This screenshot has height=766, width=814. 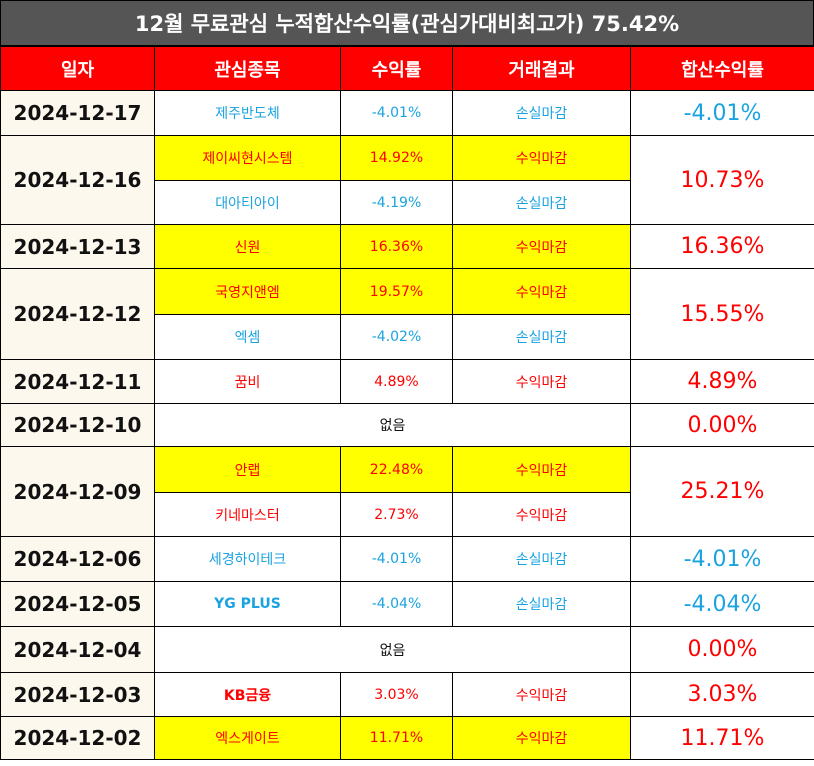 What do you see at coordinates (77, 559) in the screenshot?
I see `row-date: 2024-12-06` at bounding box center [77, 559].